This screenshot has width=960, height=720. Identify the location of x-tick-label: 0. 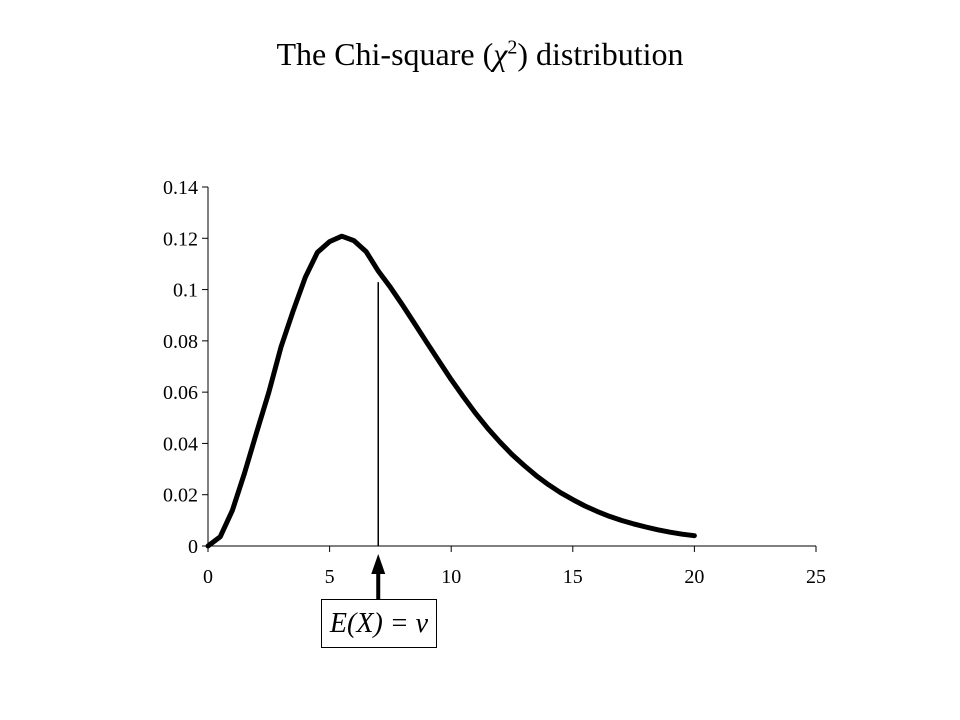
(208, 577).